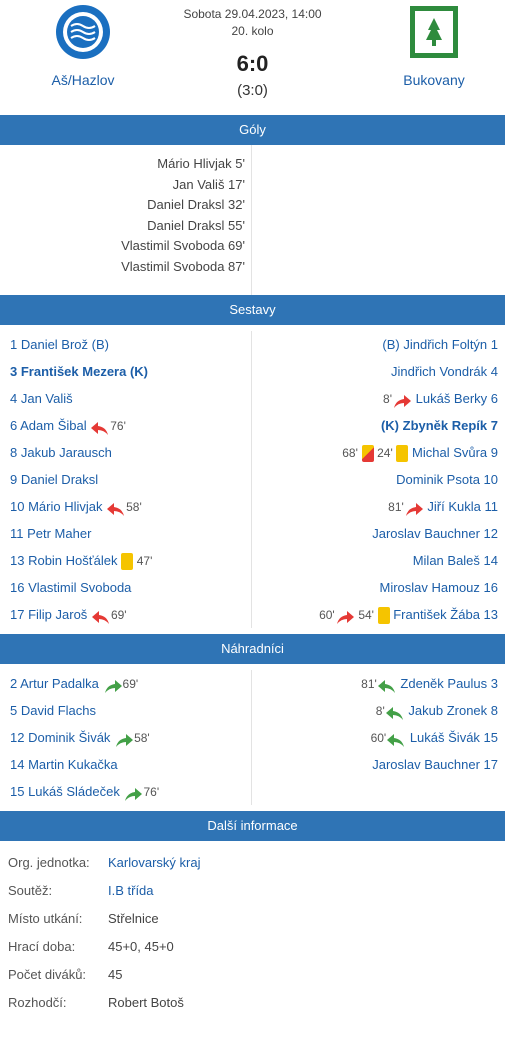 The image size is (505, 1063). I want to click on player-row: 15 Lukáš Sládeček 76', so click(130, 791).